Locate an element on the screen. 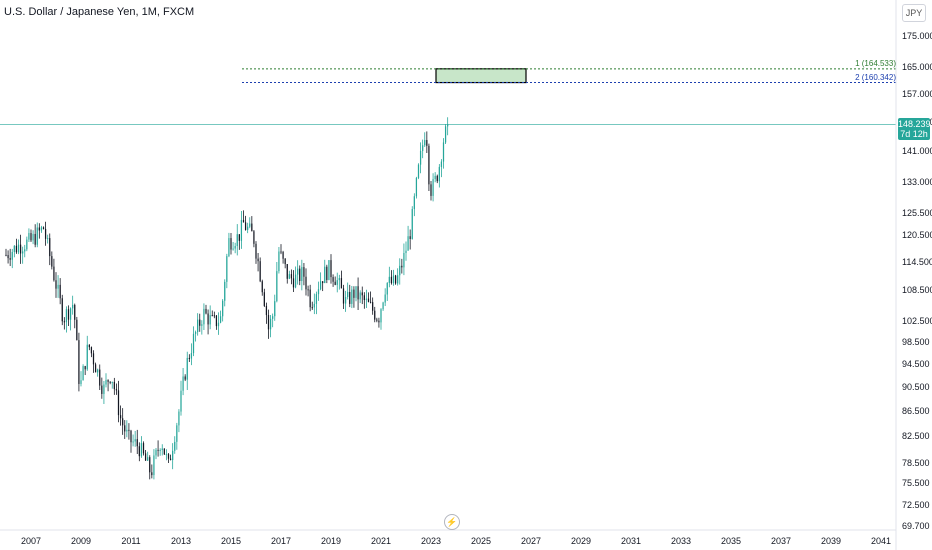  last-price-value: 148.239 is located at coordinates (914, 124).